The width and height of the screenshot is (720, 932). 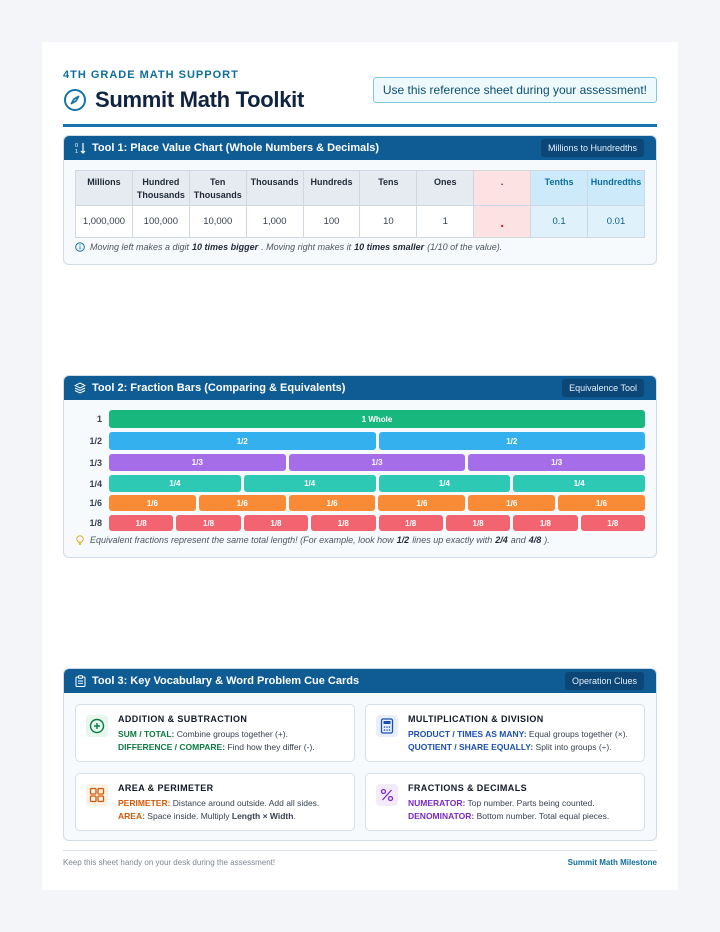 What do you see at coordinates (377, 503) in the screenshot?
I see `fraction-segments: 1/6 1/6 1/6 1/6 1/6 1/6` at bounding box center [377, 503].